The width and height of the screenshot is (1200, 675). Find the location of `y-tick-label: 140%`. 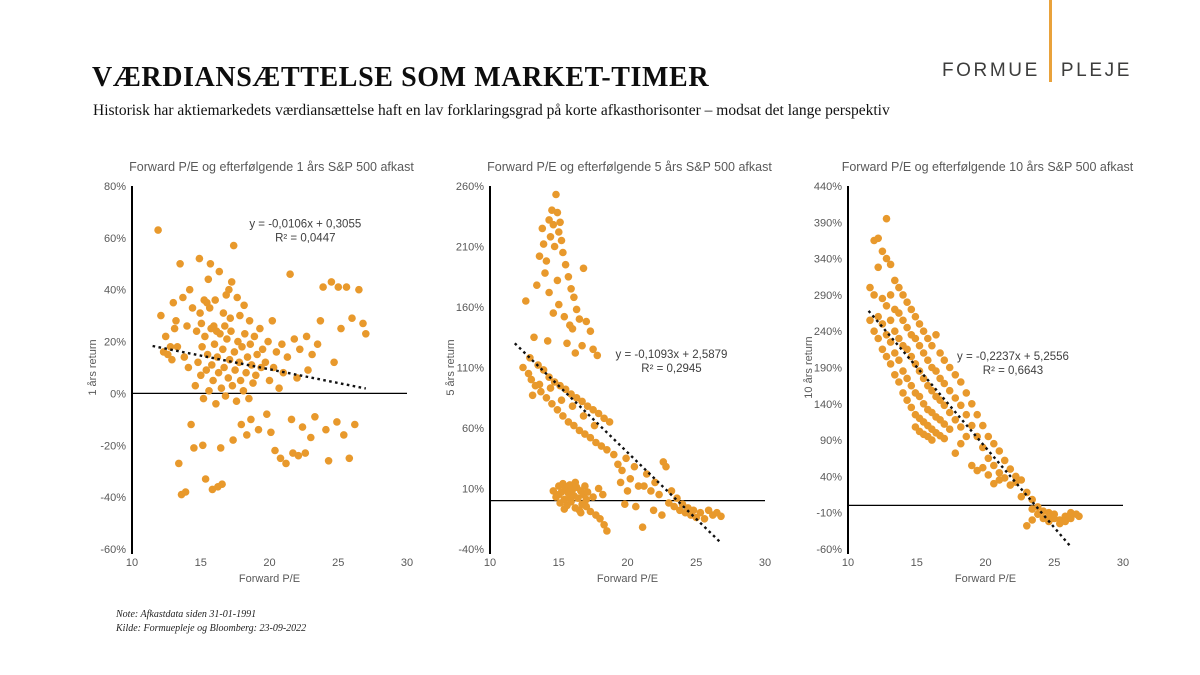

y-tick-label: 140% is located at coordinates (828, 405).